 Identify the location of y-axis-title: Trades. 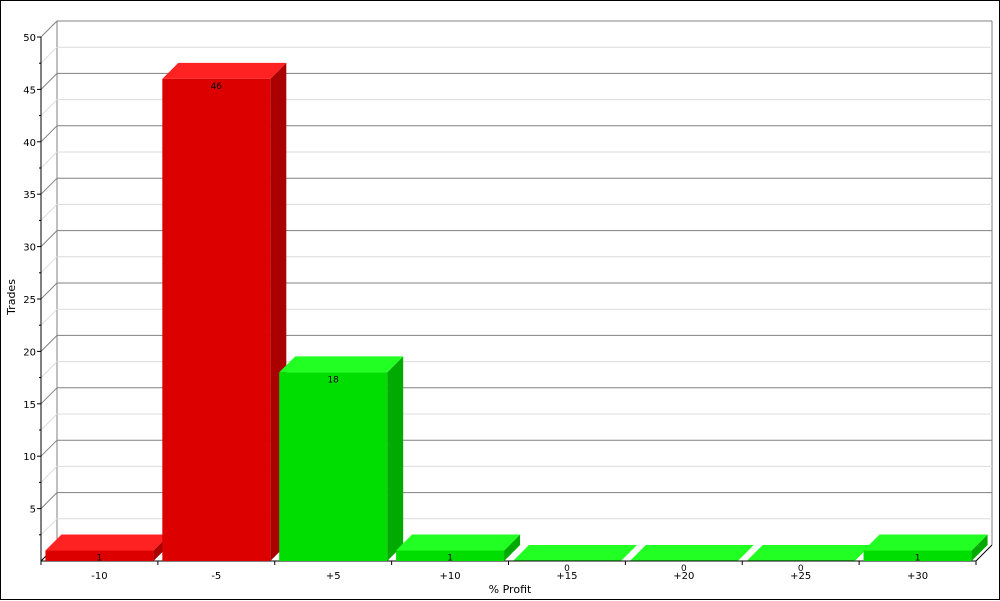
(11, 297).